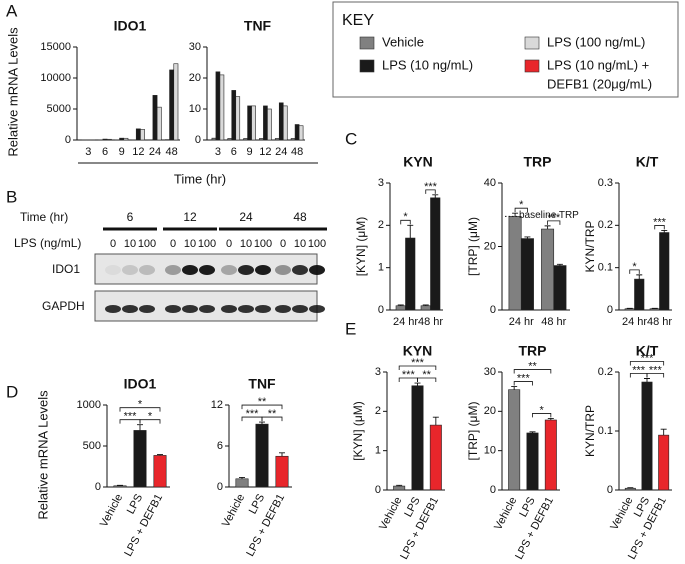 The height and width of the screenshot is (564, 685). What do you see at coordinates (378, 411) in the screenshot?
I see `y-tick-label: 2` at bounding box center [378, 411].